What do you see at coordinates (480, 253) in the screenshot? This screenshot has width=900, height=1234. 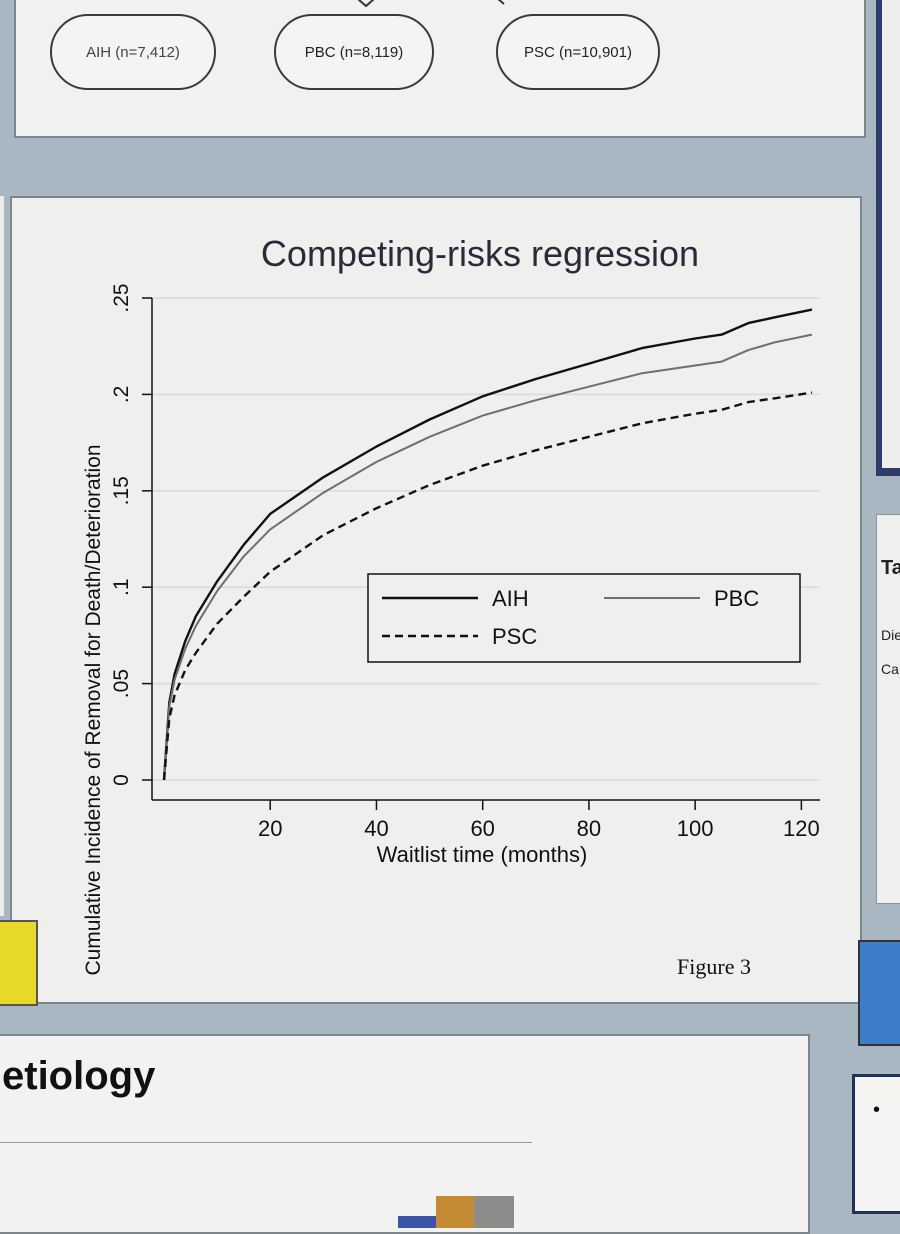 I see `chart-title: Competing-risks regression` at bounding box center [480, 253].